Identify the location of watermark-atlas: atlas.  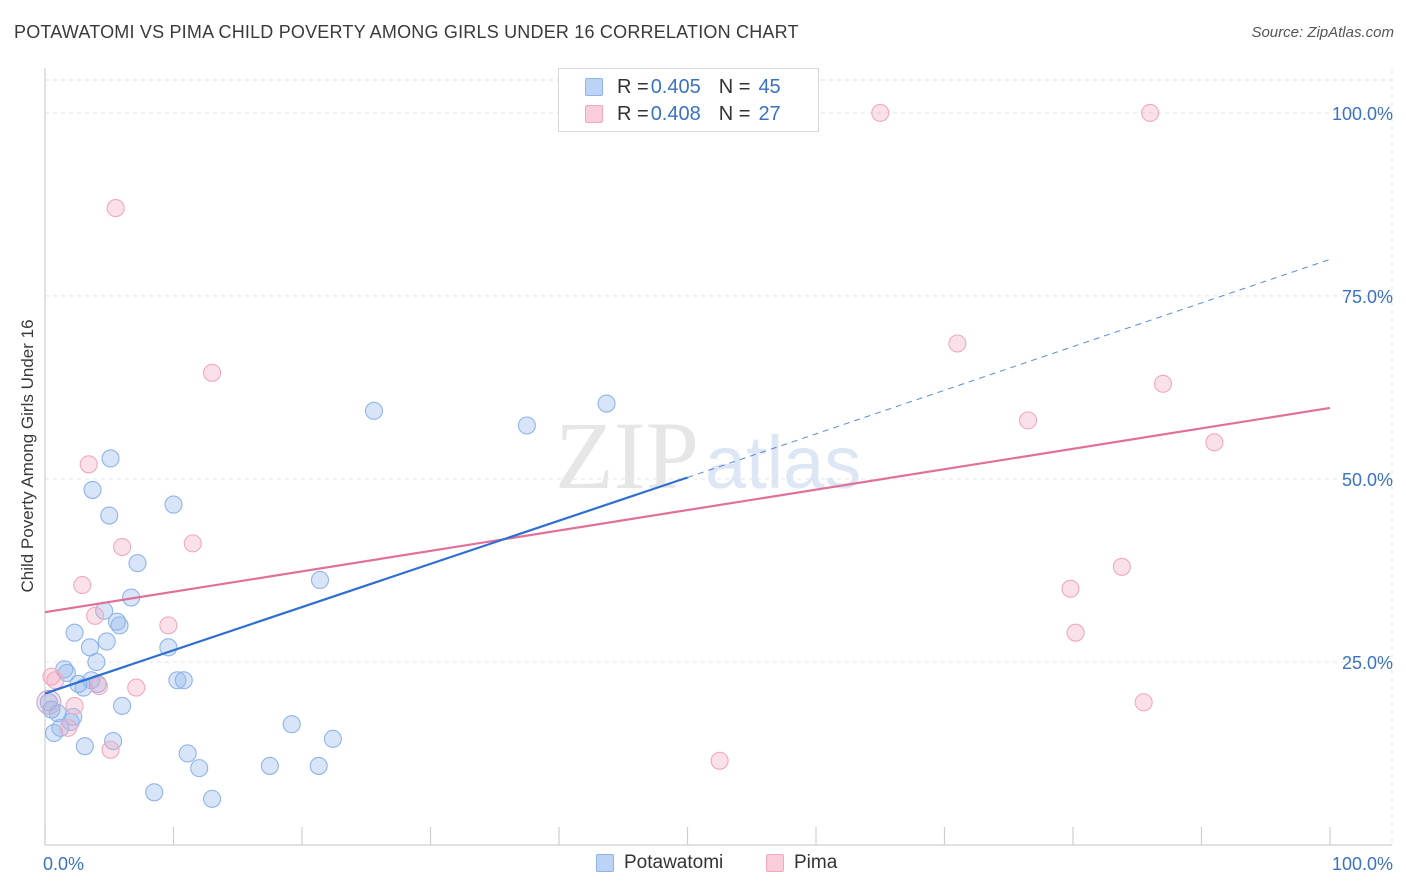
(783, 462).